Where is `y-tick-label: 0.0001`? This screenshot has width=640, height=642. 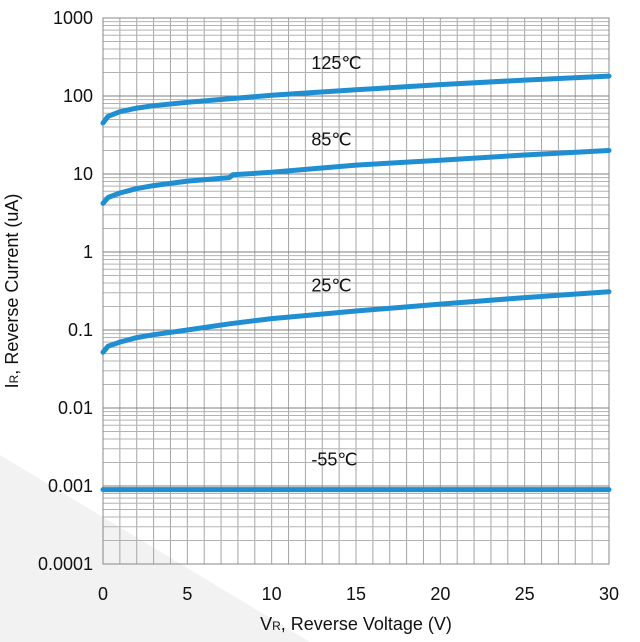 y-tick-label: 0.0001 is located at coordinates (65, 564).